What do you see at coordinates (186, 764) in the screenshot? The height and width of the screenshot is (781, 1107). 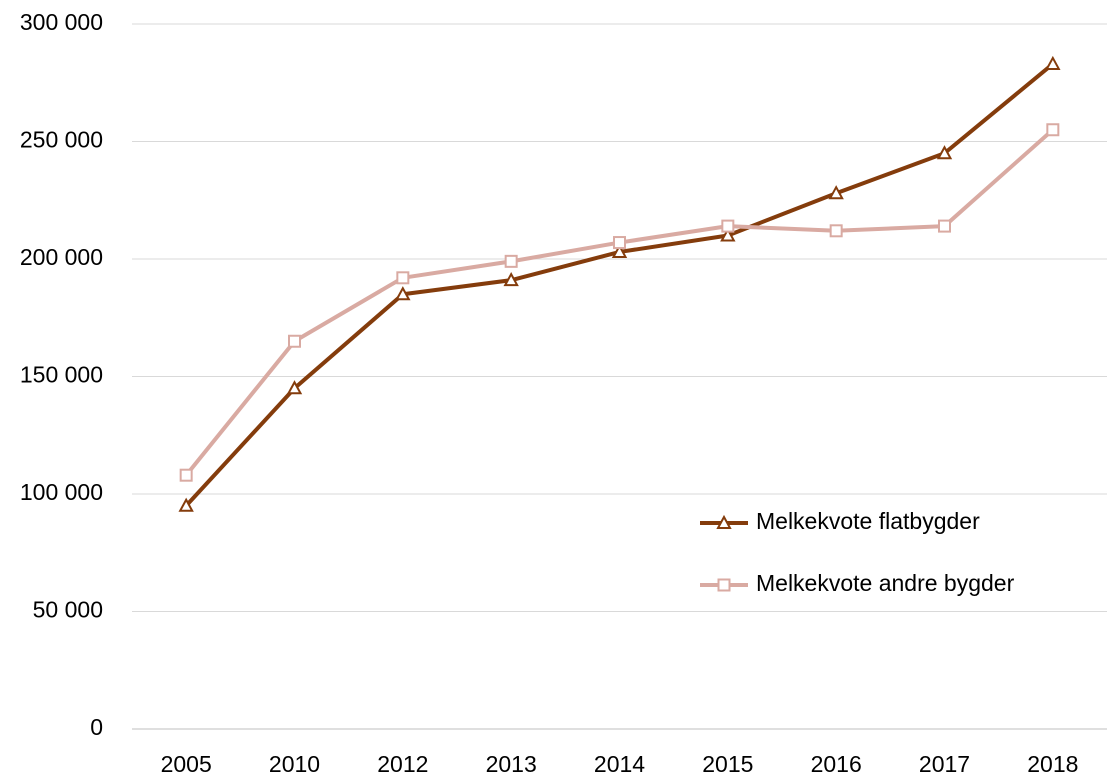 I see `x-tick-label: 2005` at bounding box center [186, 764].